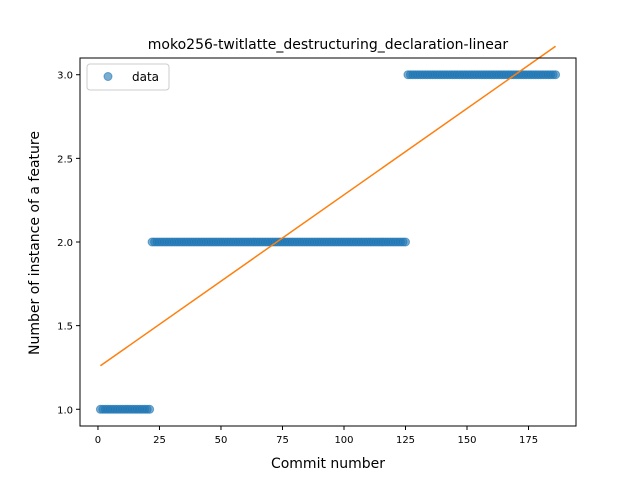  What do you see at coordinates (65, 243) in the screenshot?
I see `y-tick-label: 2.0` at bounding box center [65, 243].